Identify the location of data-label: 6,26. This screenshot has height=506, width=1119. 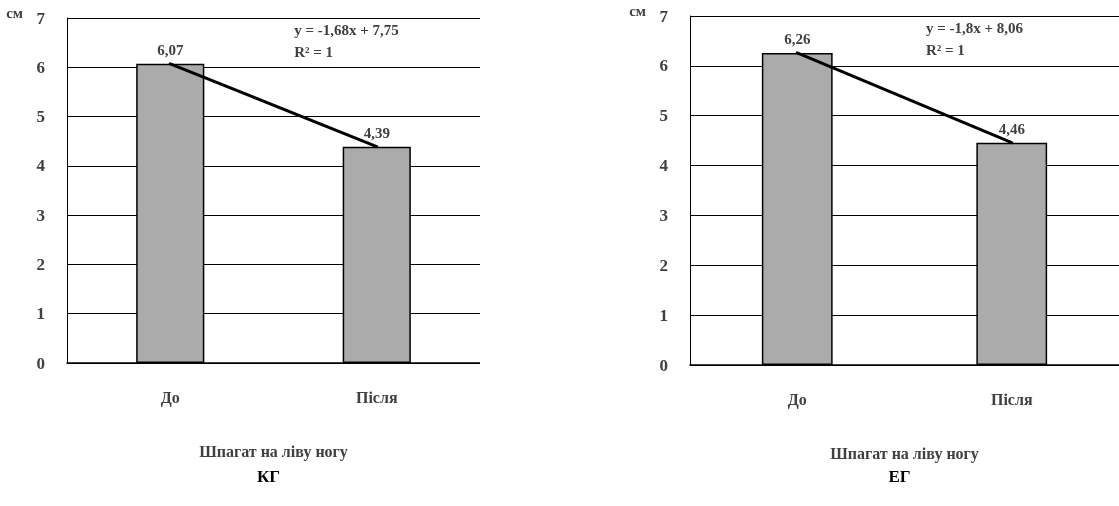
(797, 39).